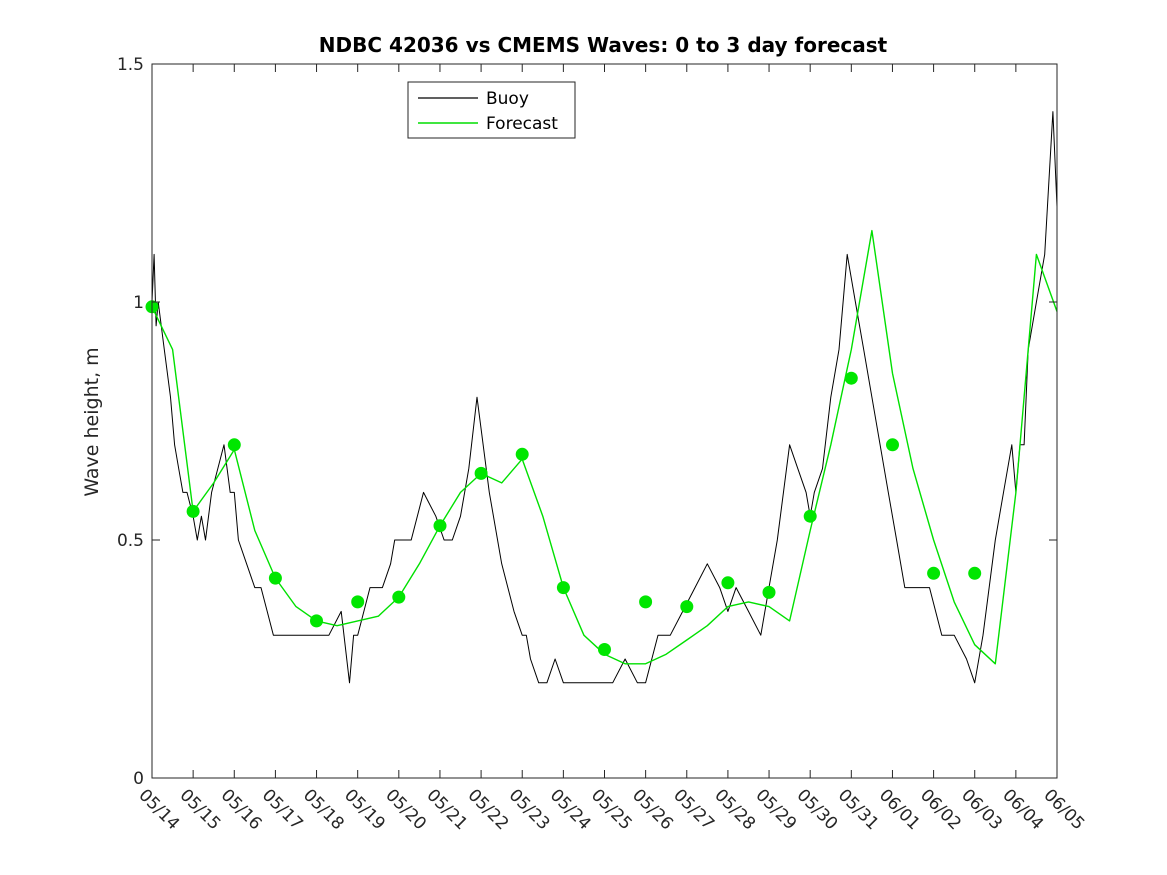 This screenshot has width=1167, height=875. I want to click on y-tick-label: 1.5, so click(130, 65).